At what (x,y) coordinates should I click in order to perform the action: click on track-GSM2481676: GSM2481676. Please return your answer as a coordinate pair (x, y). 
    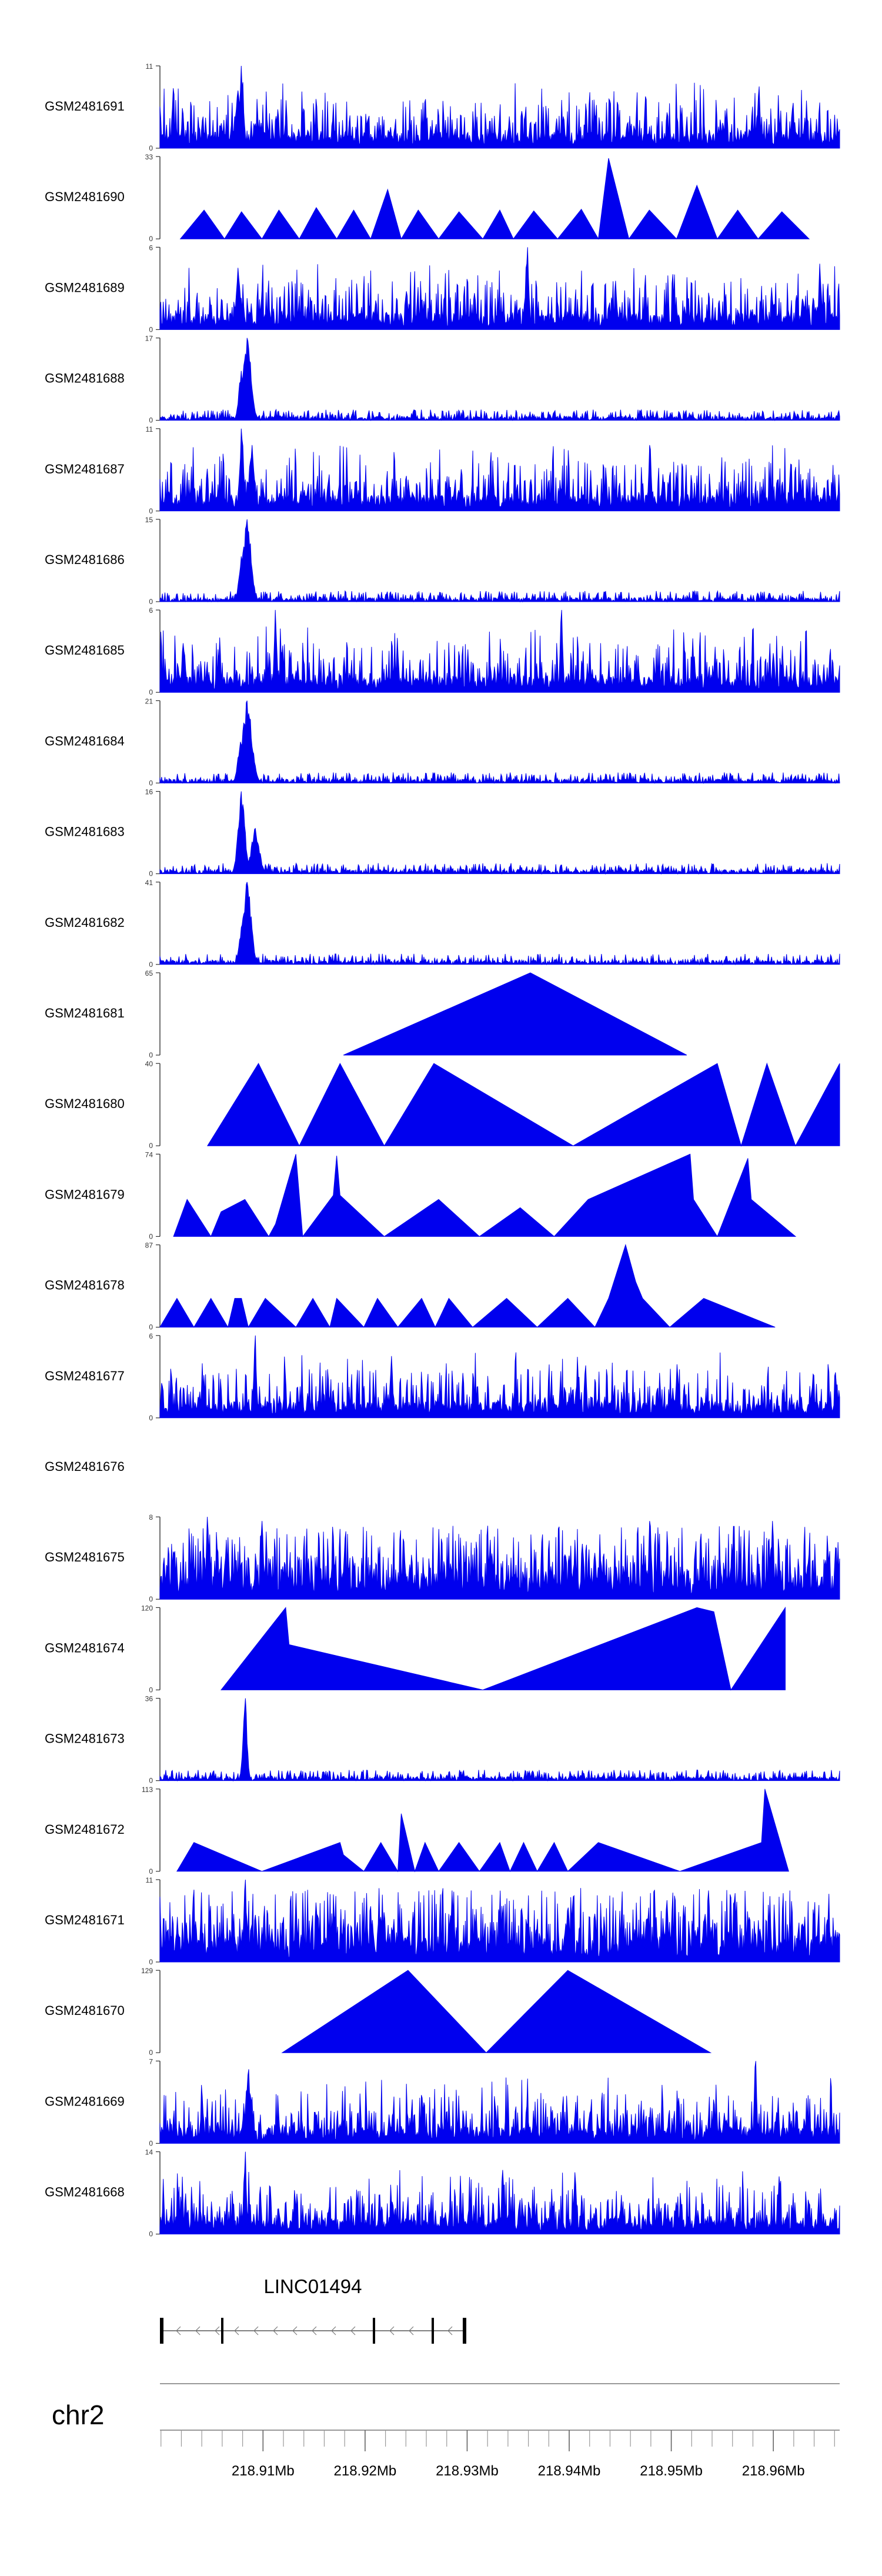
    Looking at the image, I should click on (85, 1466).